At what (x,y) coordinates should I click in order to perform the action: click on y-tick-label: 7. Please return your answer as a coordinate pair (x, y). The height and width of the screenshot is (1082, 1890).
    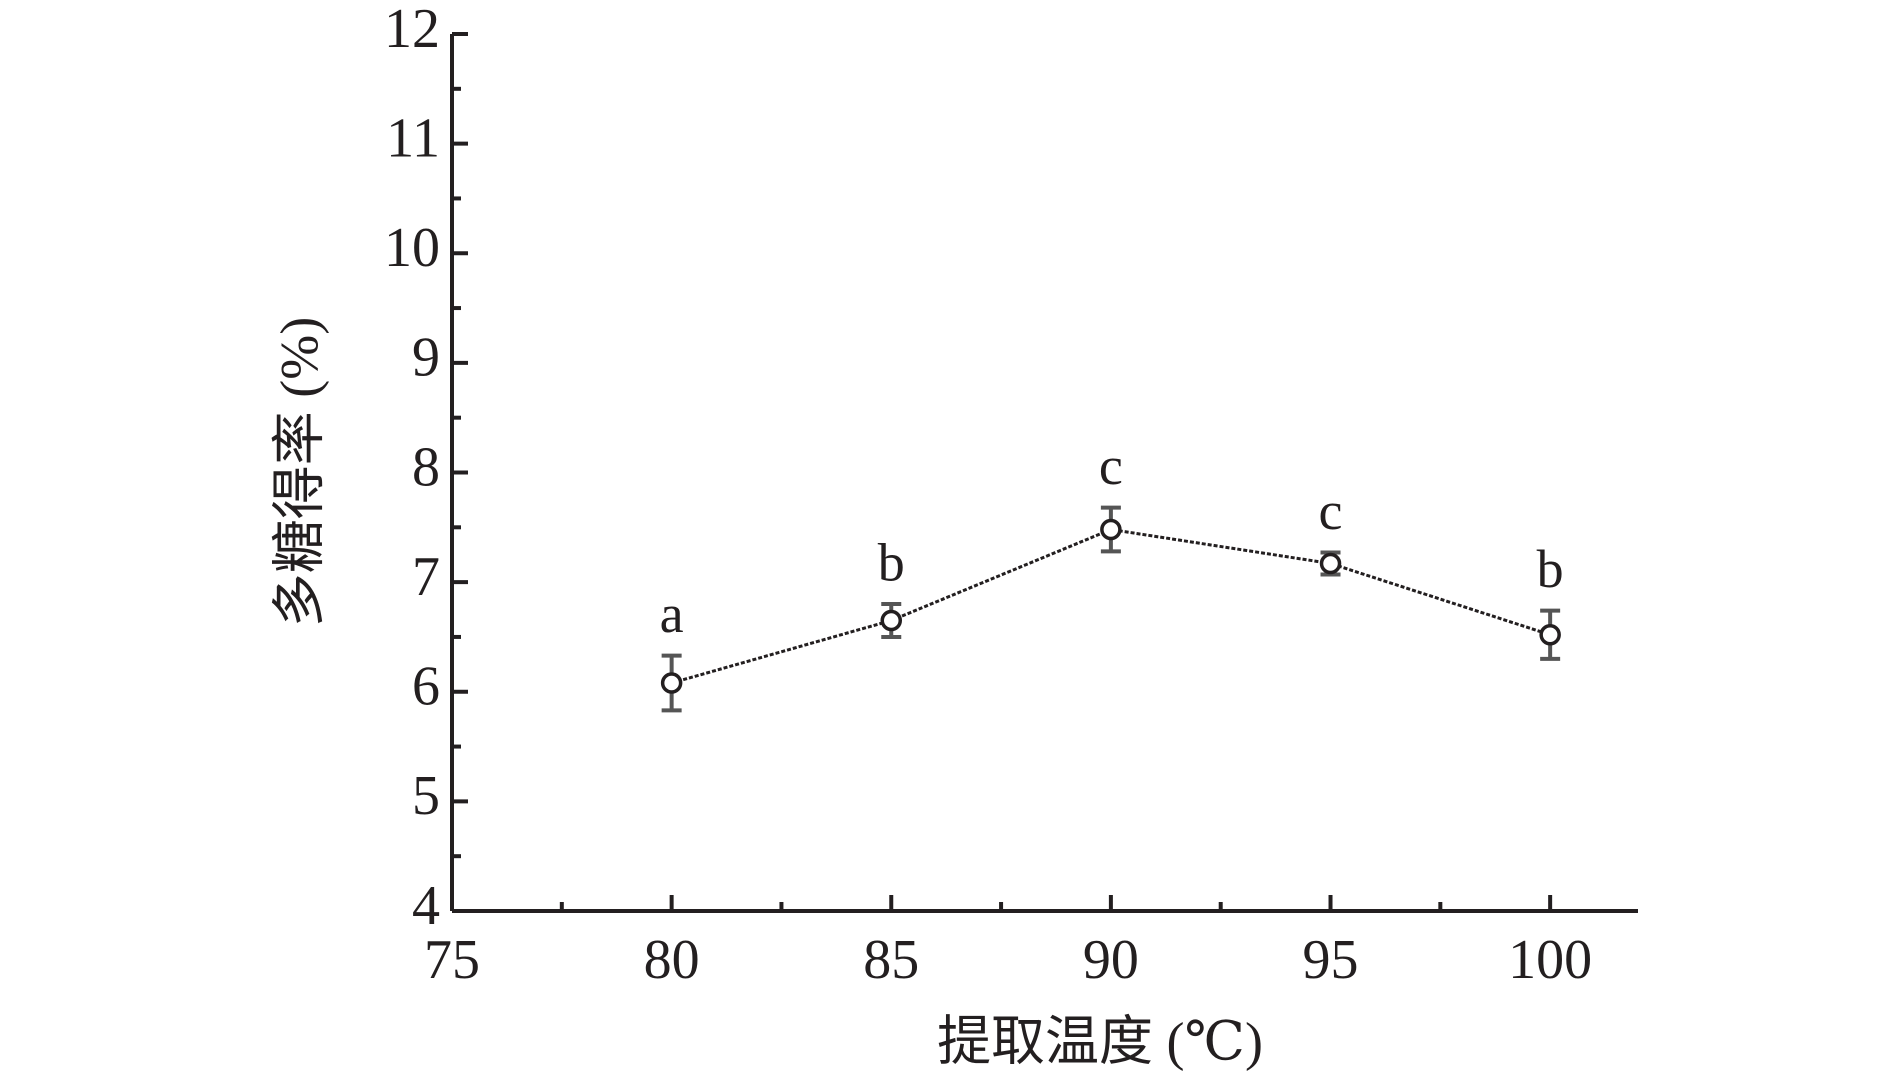
    Looking at the image, I should click on (426, 577).